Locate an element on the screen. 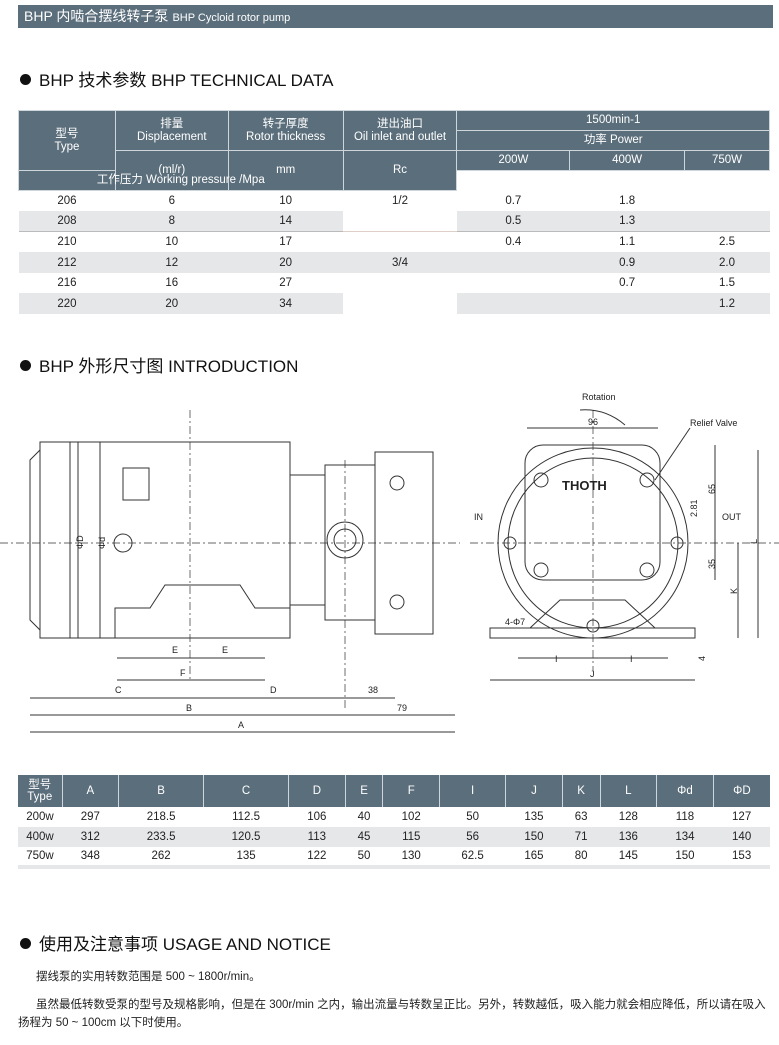  cell-value: 63 is located at coordinates (581, 817).